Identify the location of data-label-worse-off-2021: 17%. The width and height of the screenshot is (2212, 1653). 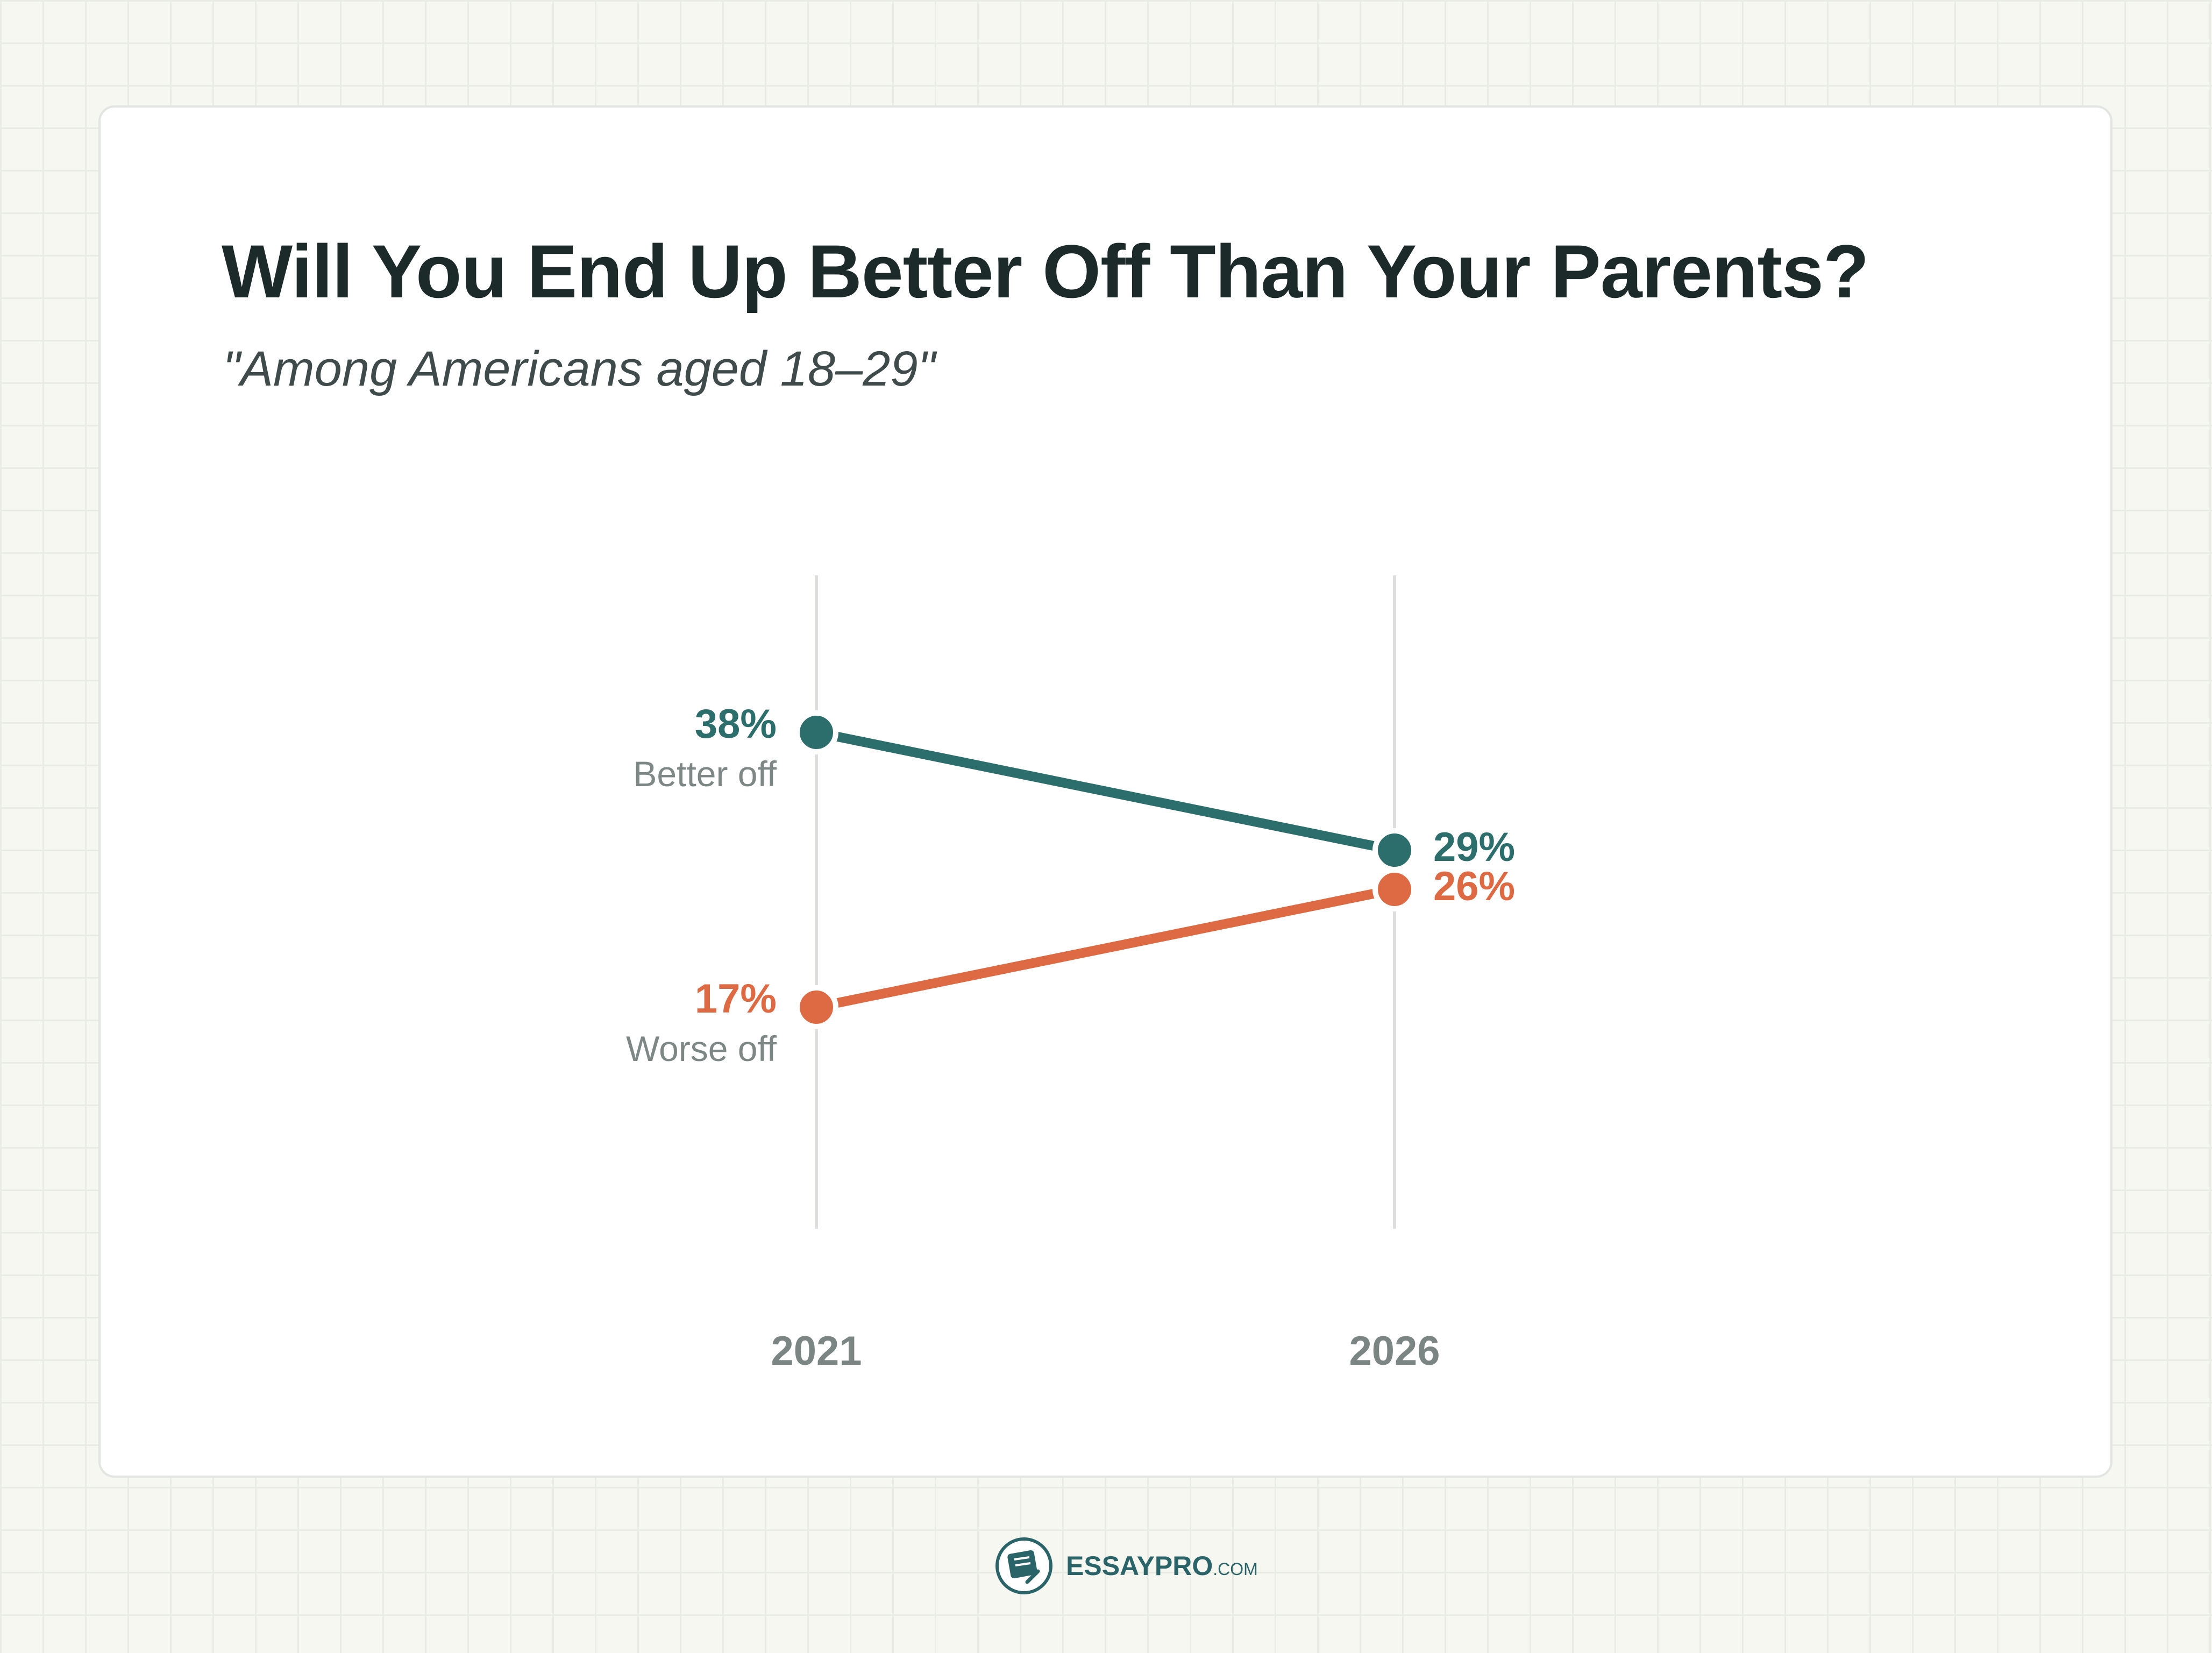
(736, 999).